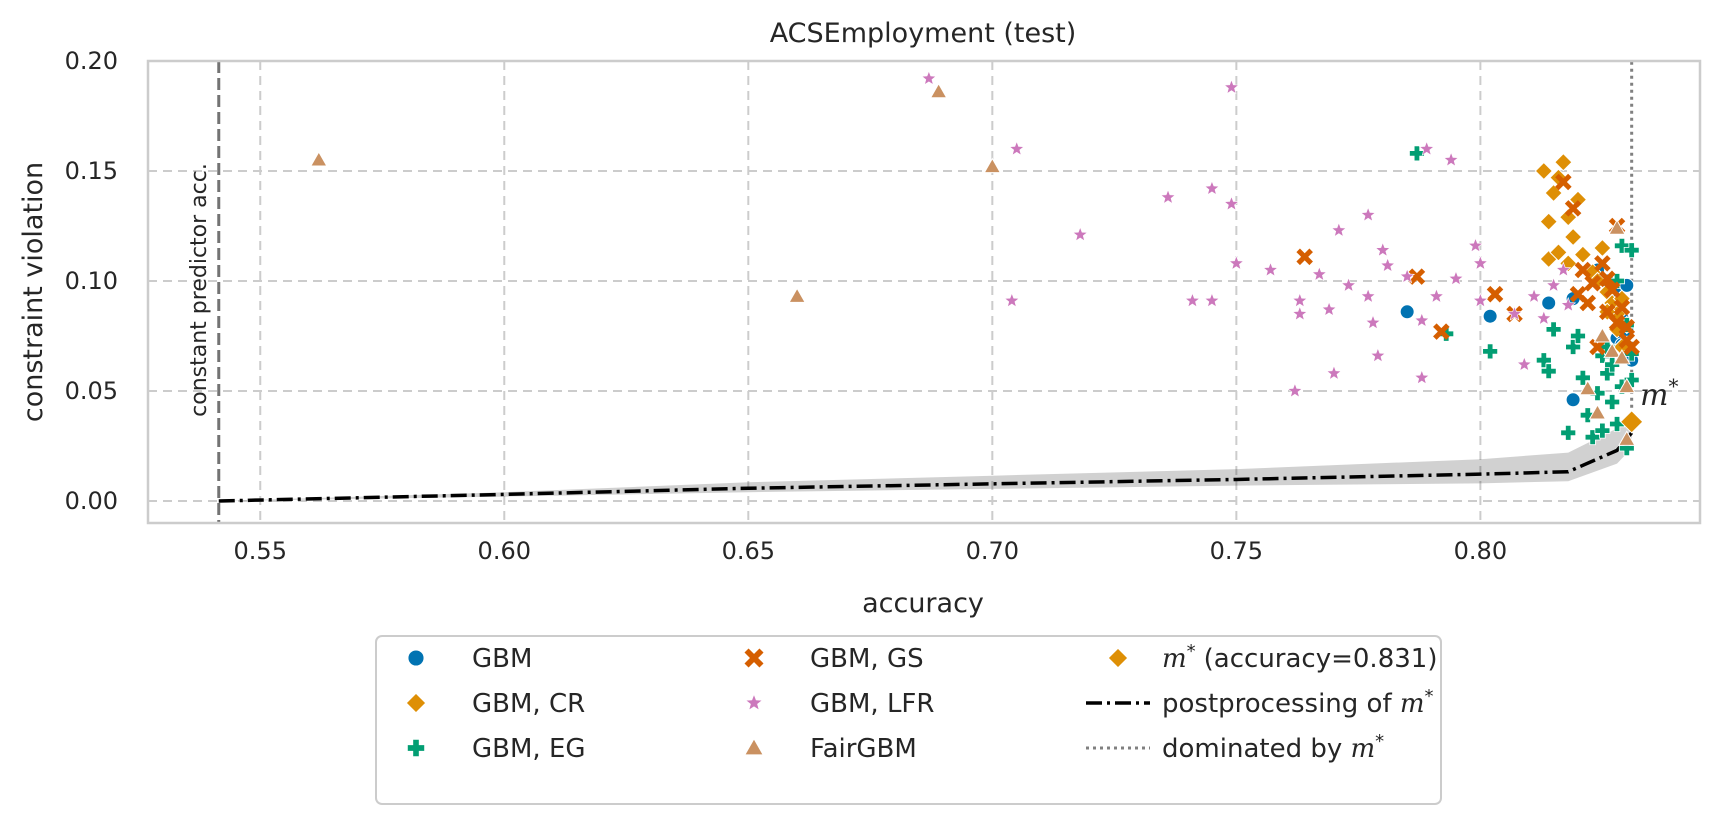 The height and width of the screenshot is (825, 1718). Describe the element at coordinates (529, 749) in the screenshot. I see `legend-label-gbm-eg: GBM, EG` at that location.